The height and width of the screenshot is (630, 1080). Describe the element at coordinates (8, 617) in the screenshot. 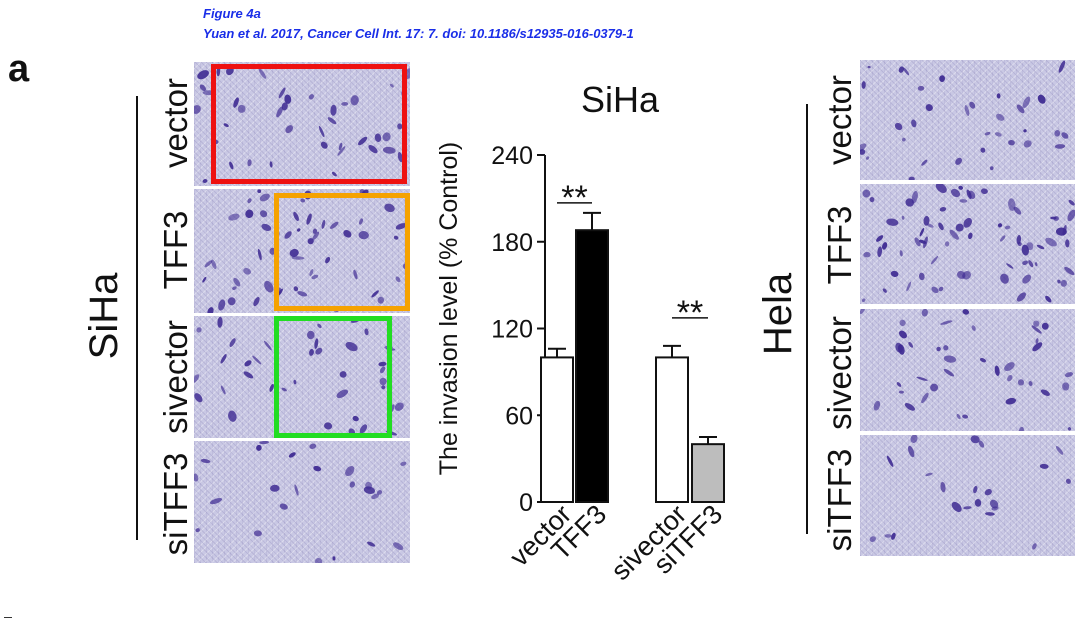

I see `corner-mark` at that location.